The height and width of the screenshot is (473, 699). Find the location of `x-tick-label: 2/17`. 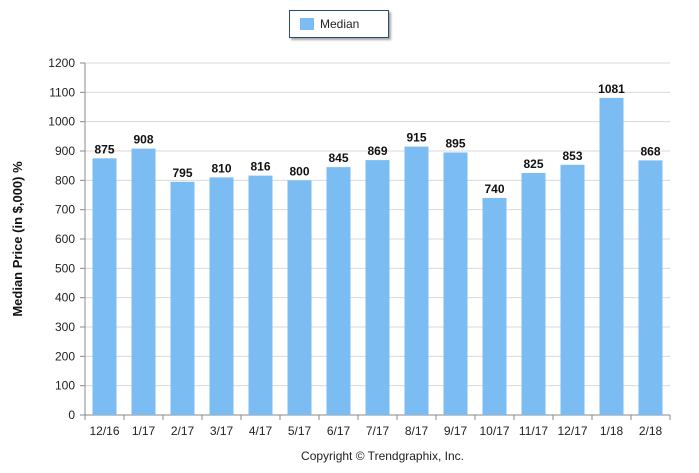

x-tick-label: 2/17 is located at coordinates (183, 431).